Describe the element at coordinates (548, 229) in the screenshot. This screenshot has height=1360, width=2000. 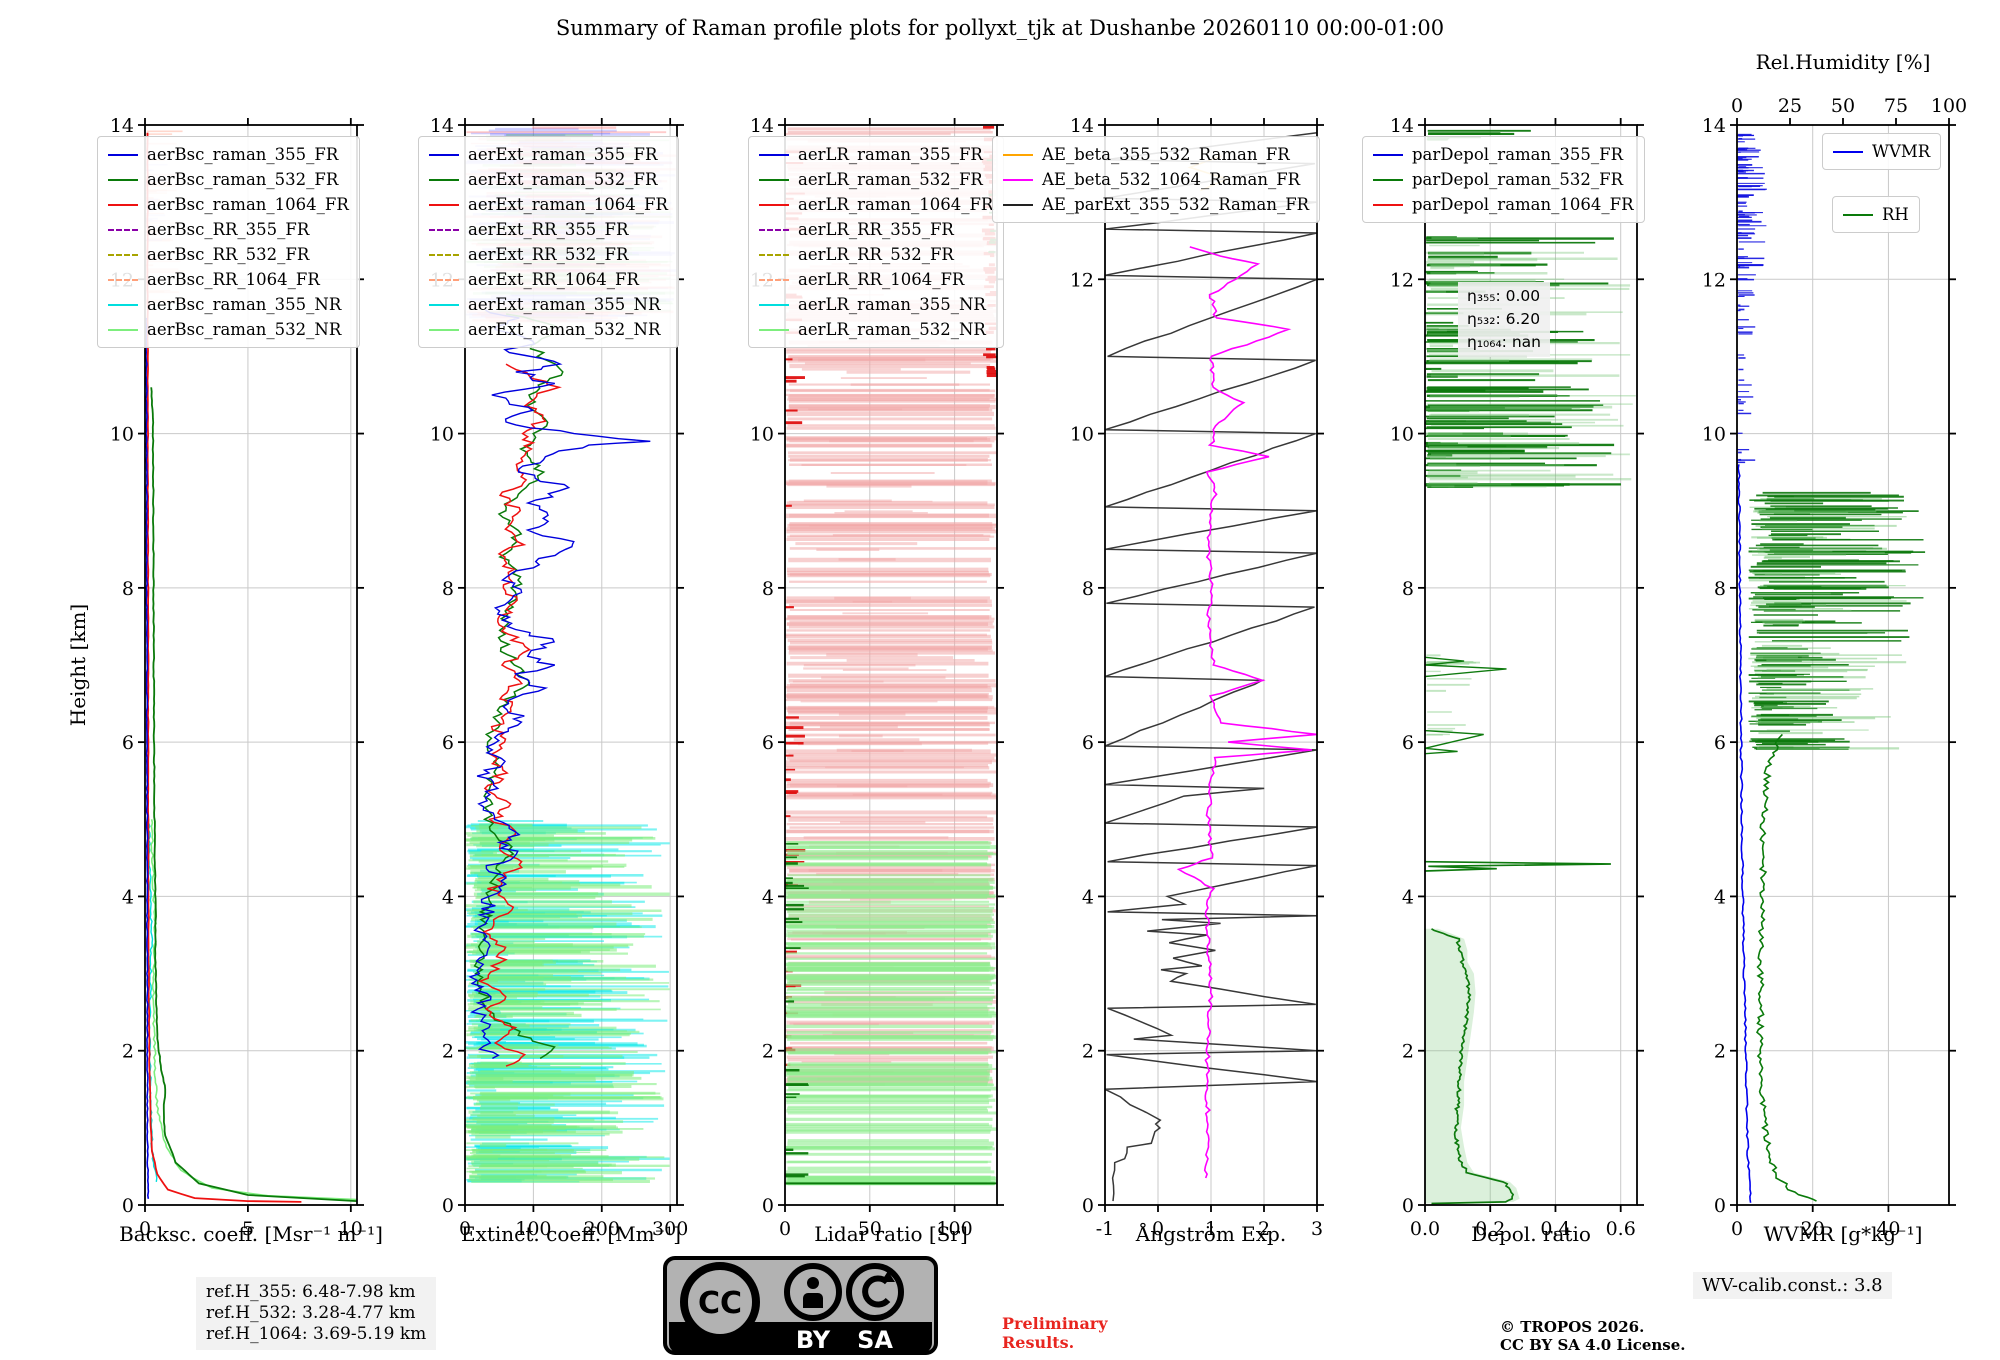
I see `legend-entry: aerExt_RR_355_FR` at that location.